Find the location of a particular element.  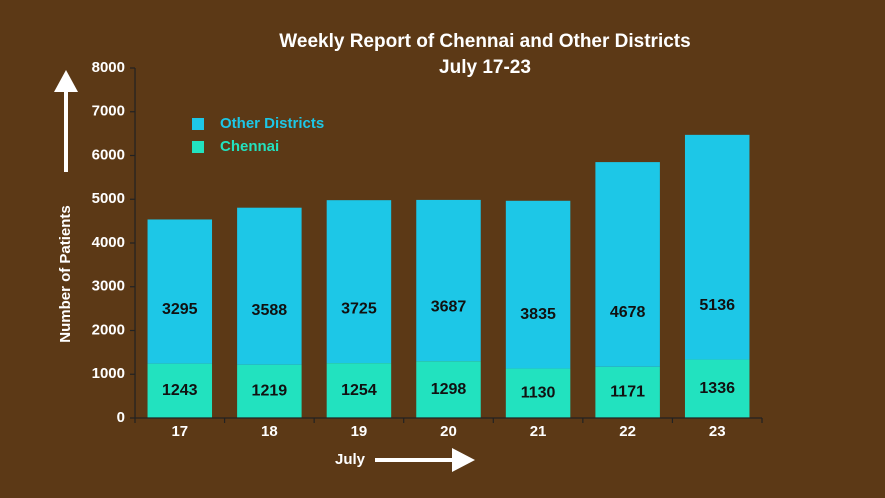

y-tick-label: 2000 is located at coordinates (108, 329).